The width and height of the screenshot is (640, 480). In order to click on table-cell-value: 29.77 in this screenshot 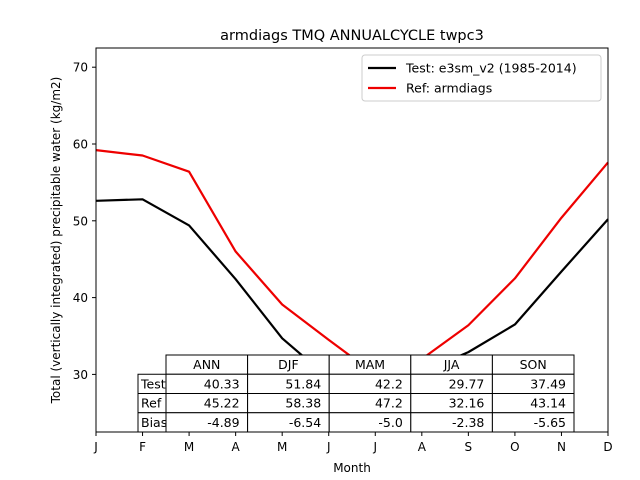, I will do `click(467, 383)`.